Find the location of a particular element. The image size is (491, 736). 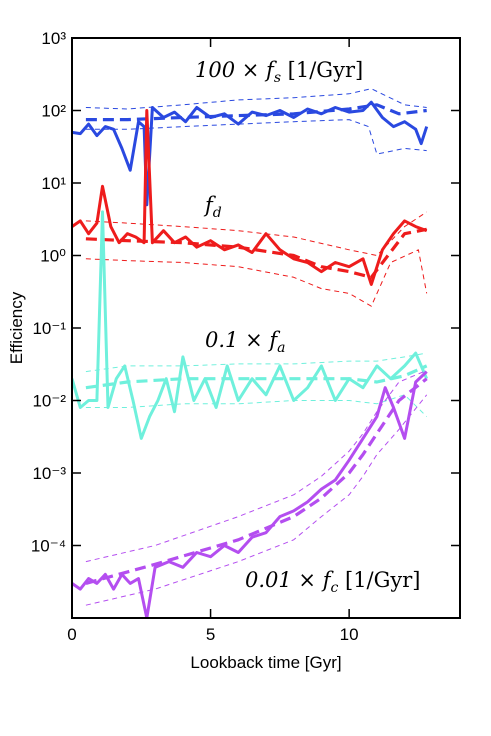

y-tick-label: 10⁻¹ is located at coordinates (49, 328).